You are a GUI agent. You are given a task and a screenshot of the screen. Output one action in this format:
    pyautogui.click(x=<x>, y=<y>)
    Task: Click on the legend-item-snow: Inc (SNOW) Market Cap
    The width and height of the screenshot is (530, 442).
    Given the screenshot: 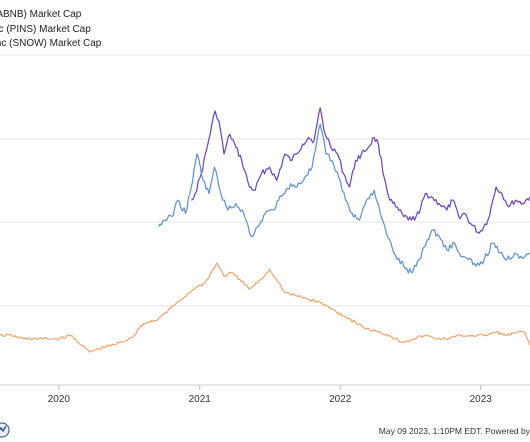 What is the action you would take?
    pyautogui.click(x=50, y=44)
    